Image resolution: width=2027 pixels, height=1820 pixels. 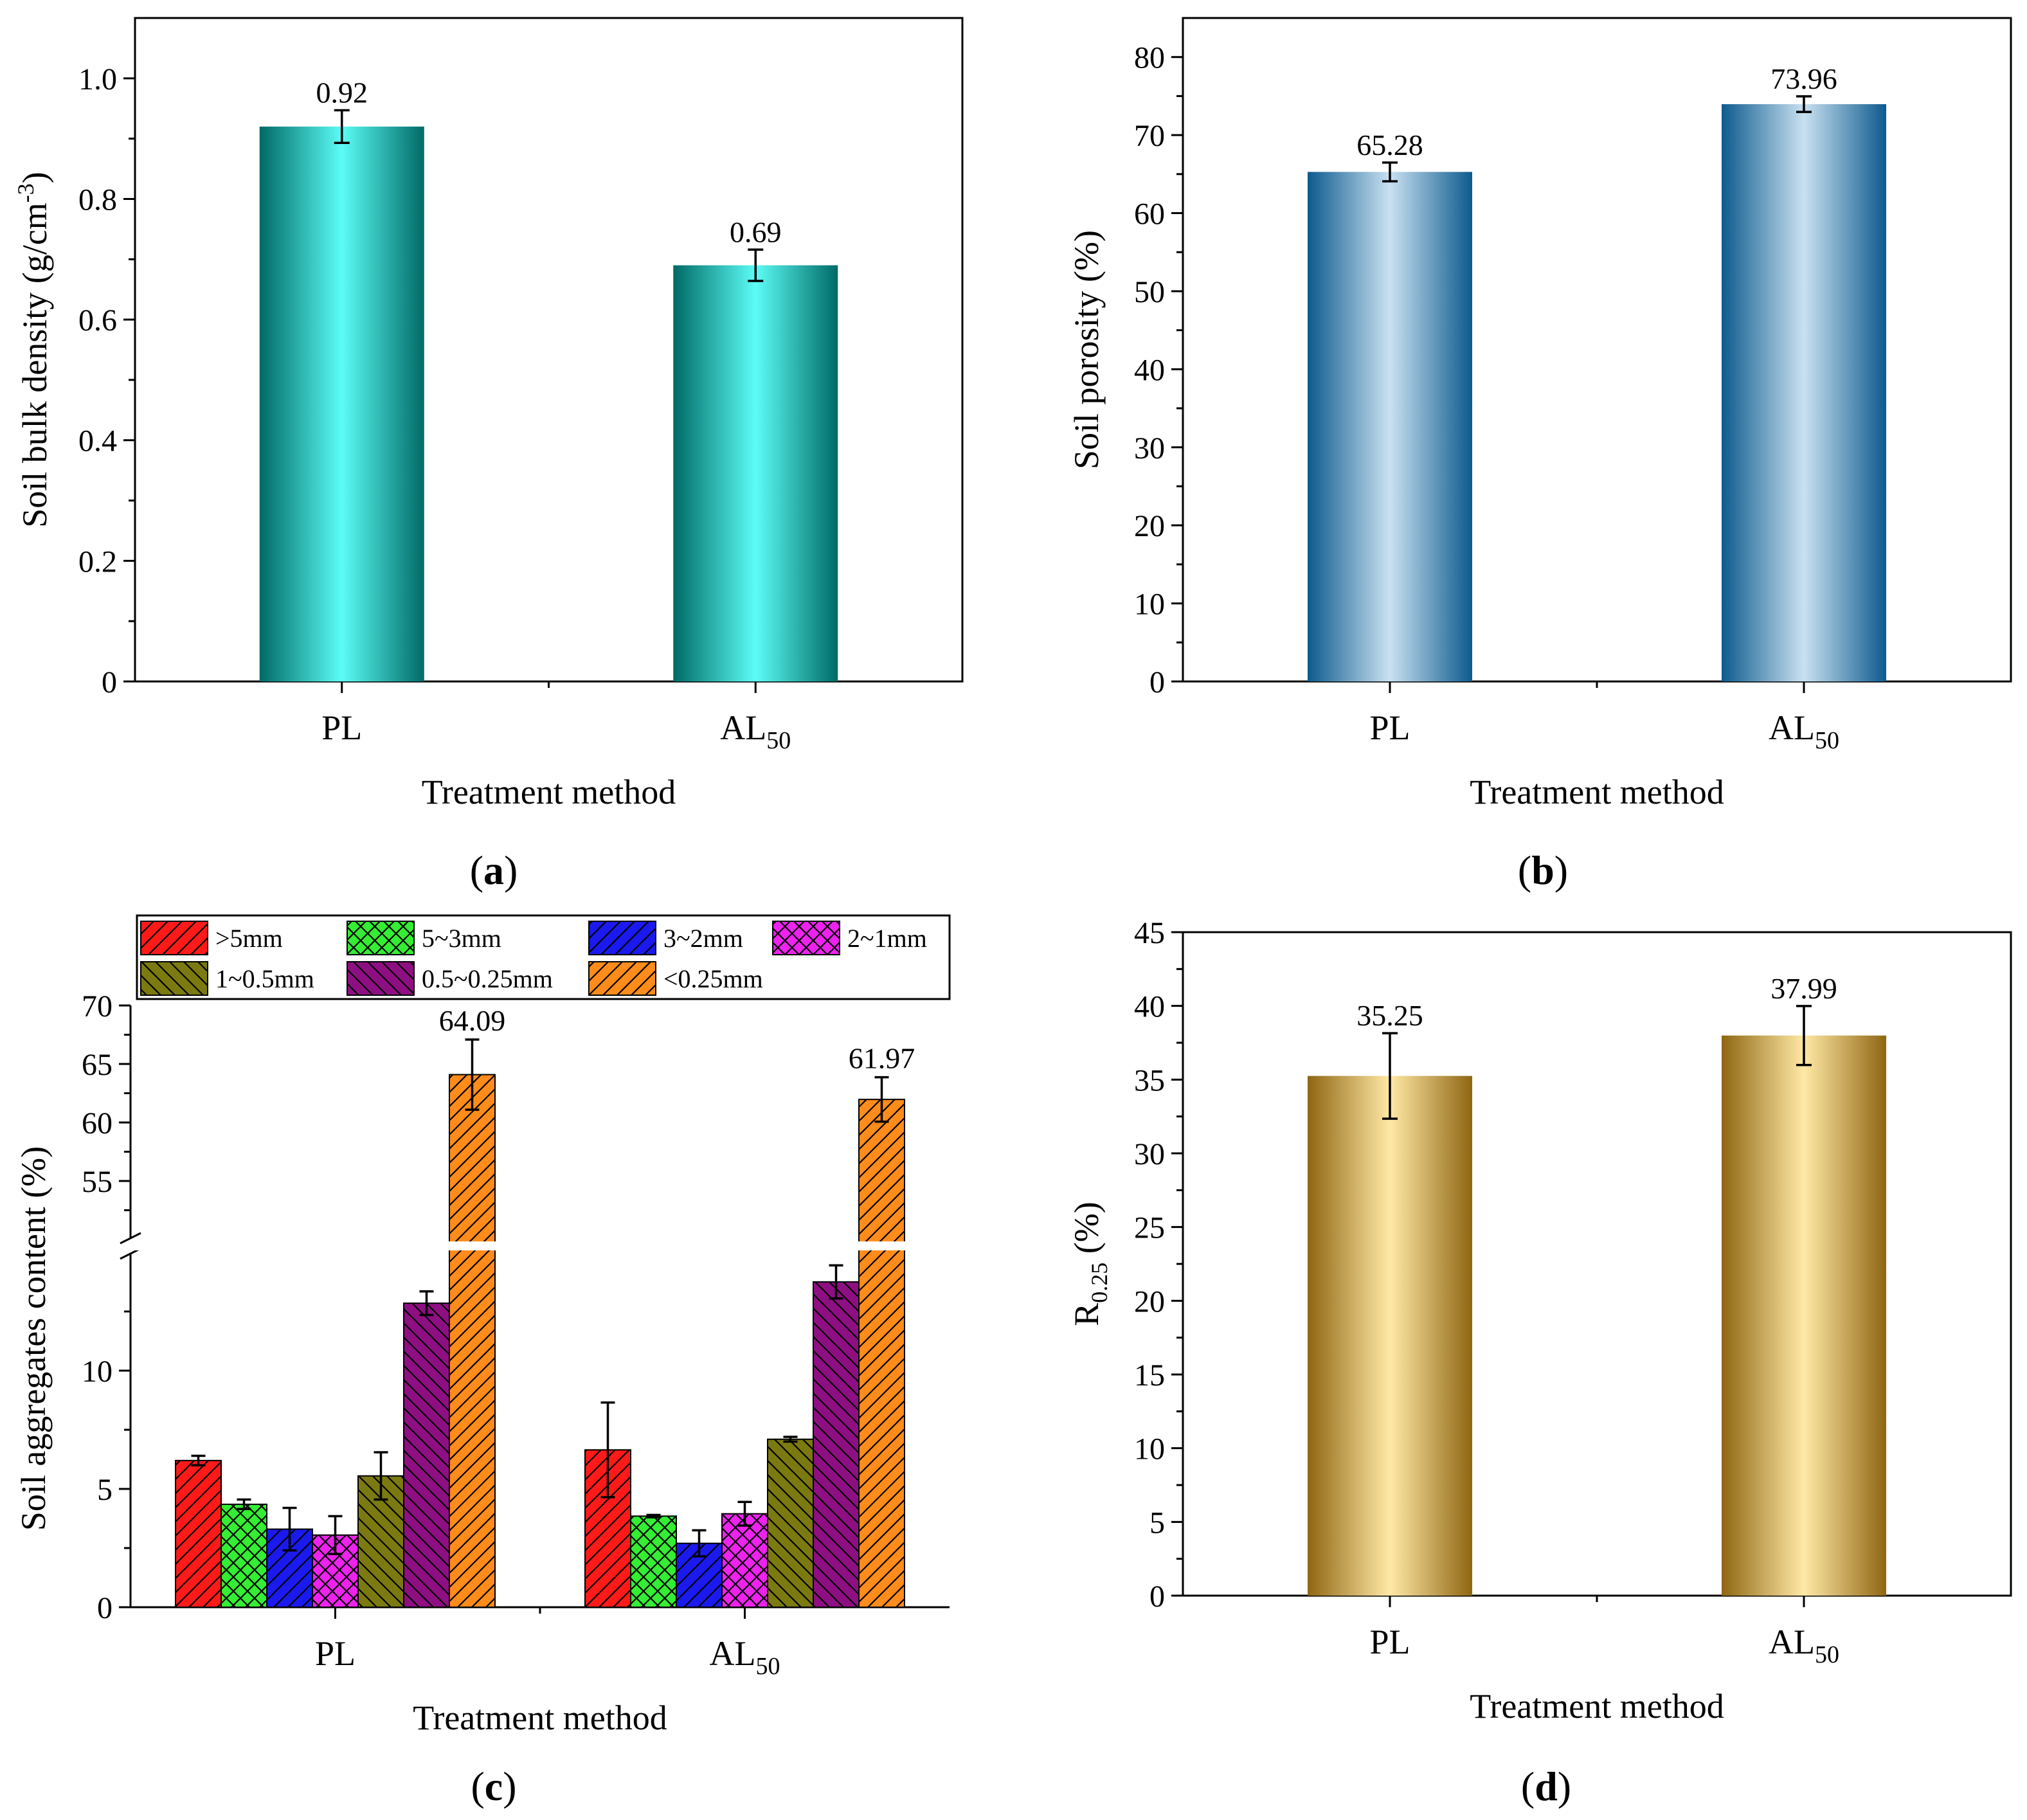 What do you see at coordinates (1149, 58) in the screenshot?
I see `y-tick-label: 80` at bounding box center [1149, 58].